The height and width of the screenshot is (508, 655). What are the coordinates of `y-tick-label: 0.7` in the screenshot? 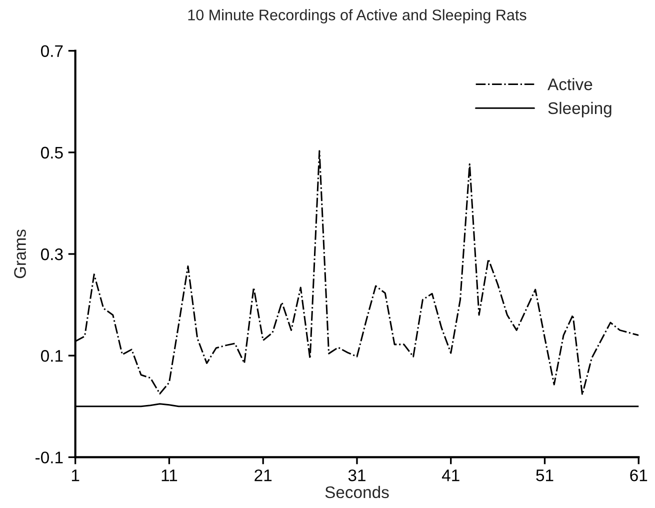 It's located at (52, 51).